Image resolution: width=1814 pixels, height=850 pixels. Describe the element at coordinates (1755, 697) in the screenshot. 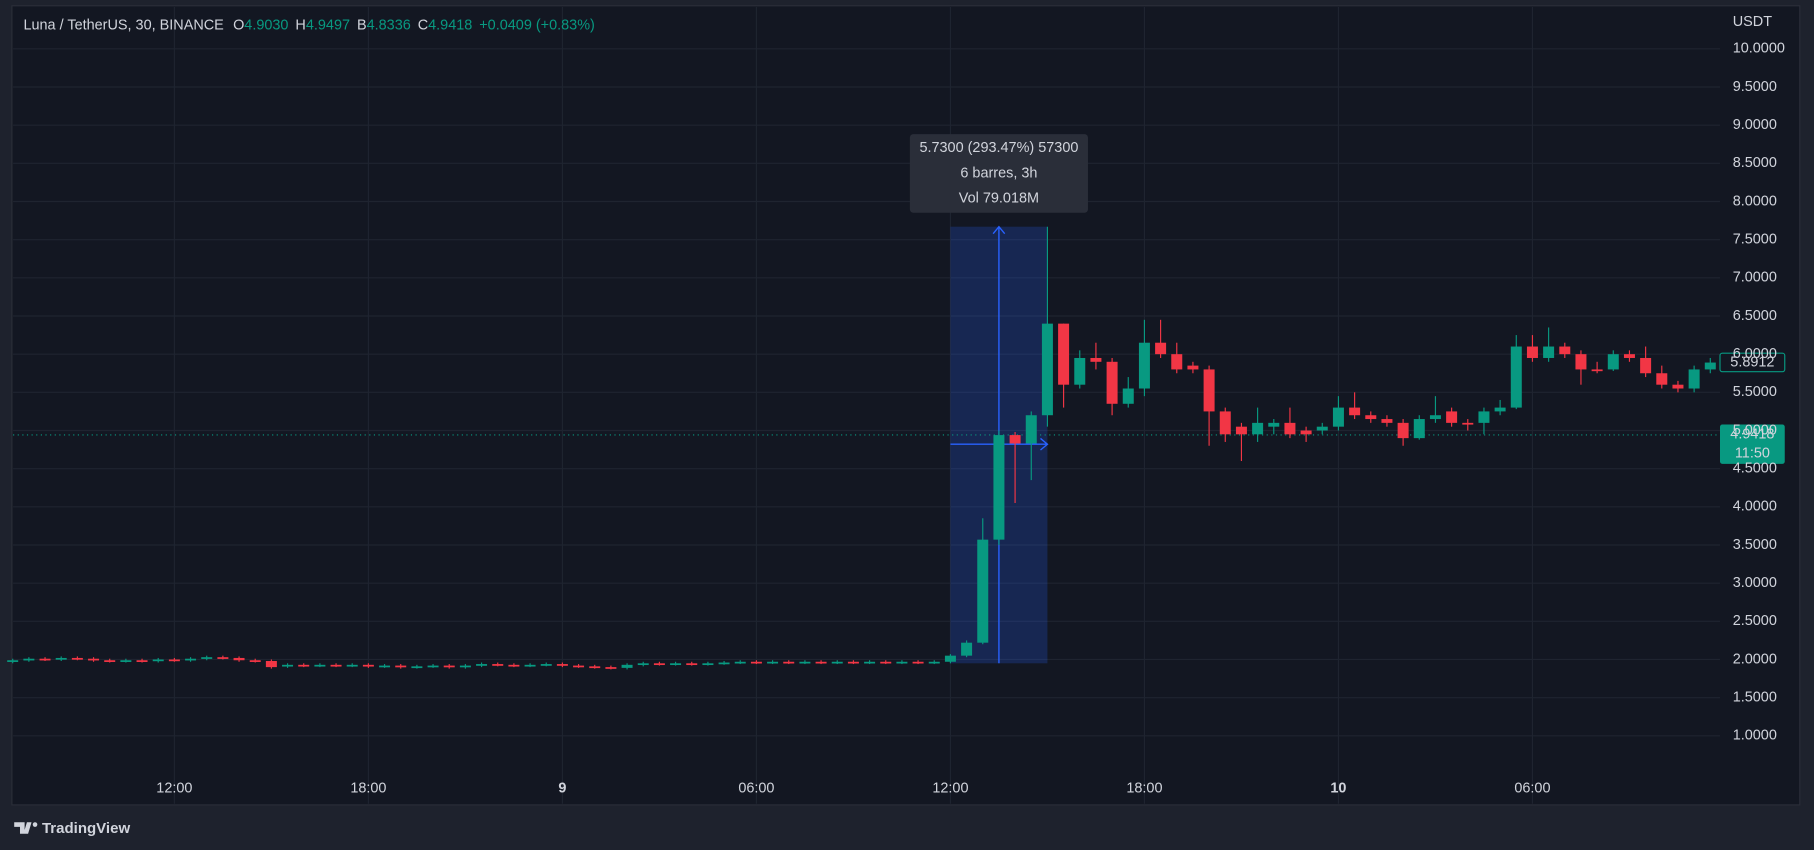

I see `y-tick-label: 1.5000` at that location.